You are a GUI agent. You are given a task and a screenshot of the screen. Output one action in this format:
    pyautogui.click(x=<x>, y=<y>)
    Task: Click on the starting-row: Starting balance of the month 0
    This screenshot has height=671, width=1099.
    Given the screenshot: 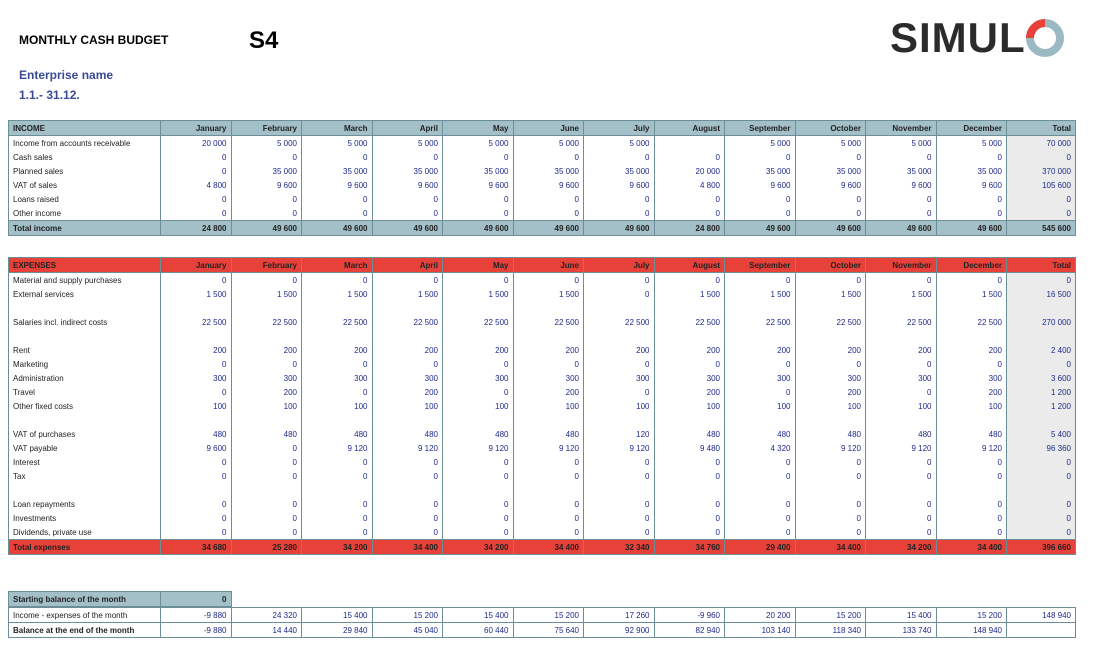 What is the action you would take?
    pyautogui.click(x=542, y=599)
    